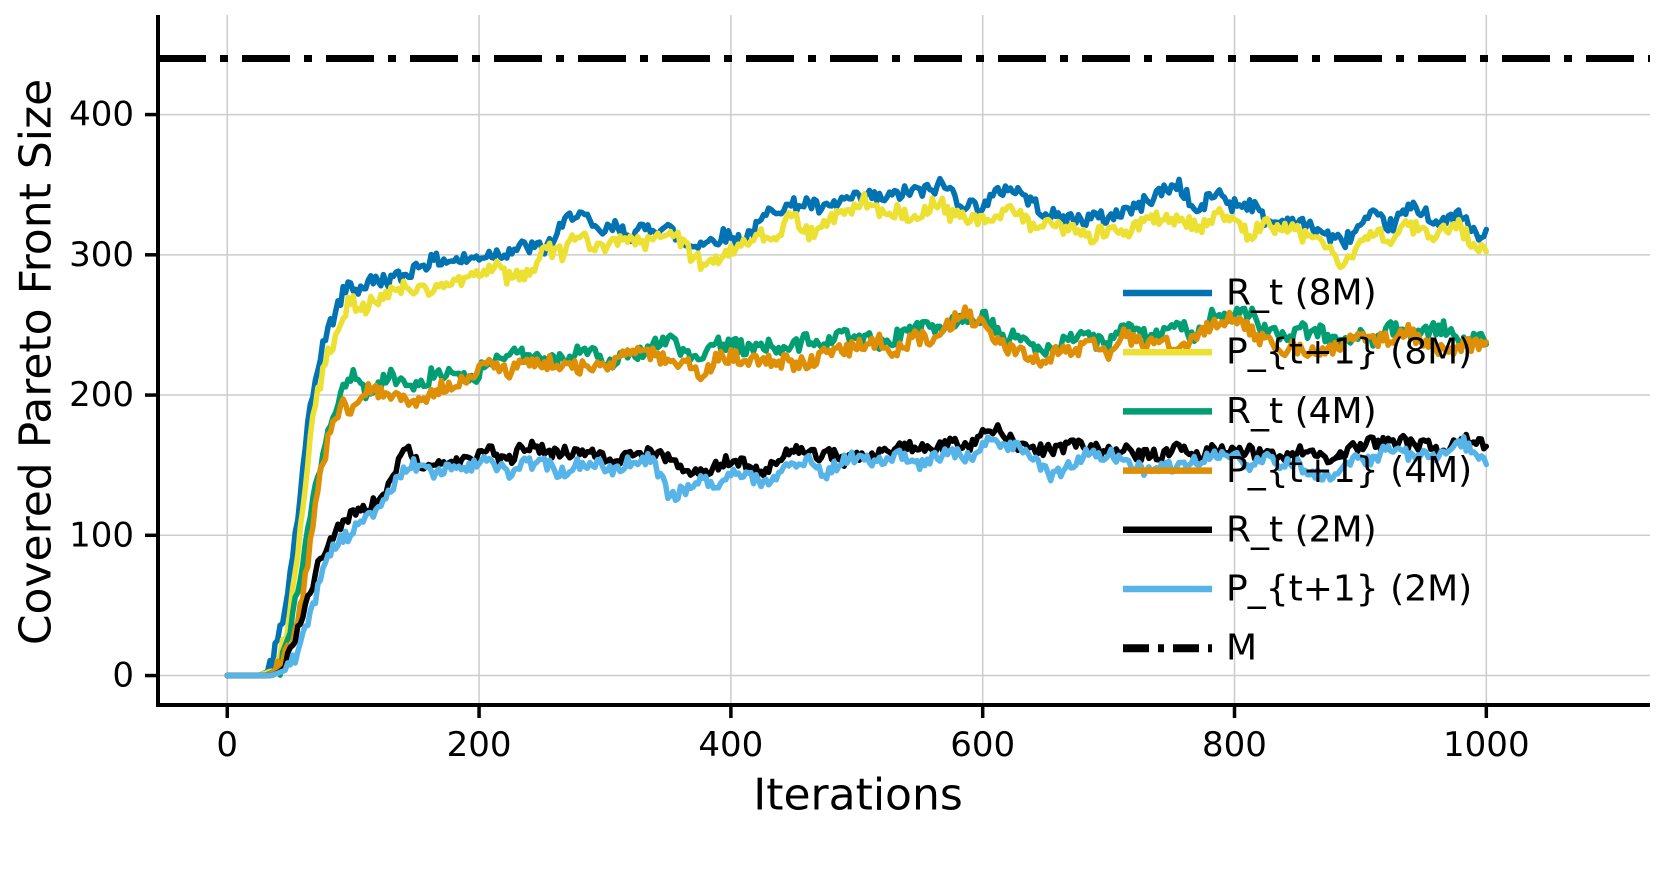 The image size is (1662, 883). What do you see at coordinates (730, 745) in the screenshot?
I see `x-tick-label: 400` at bounding box center [730, 745].